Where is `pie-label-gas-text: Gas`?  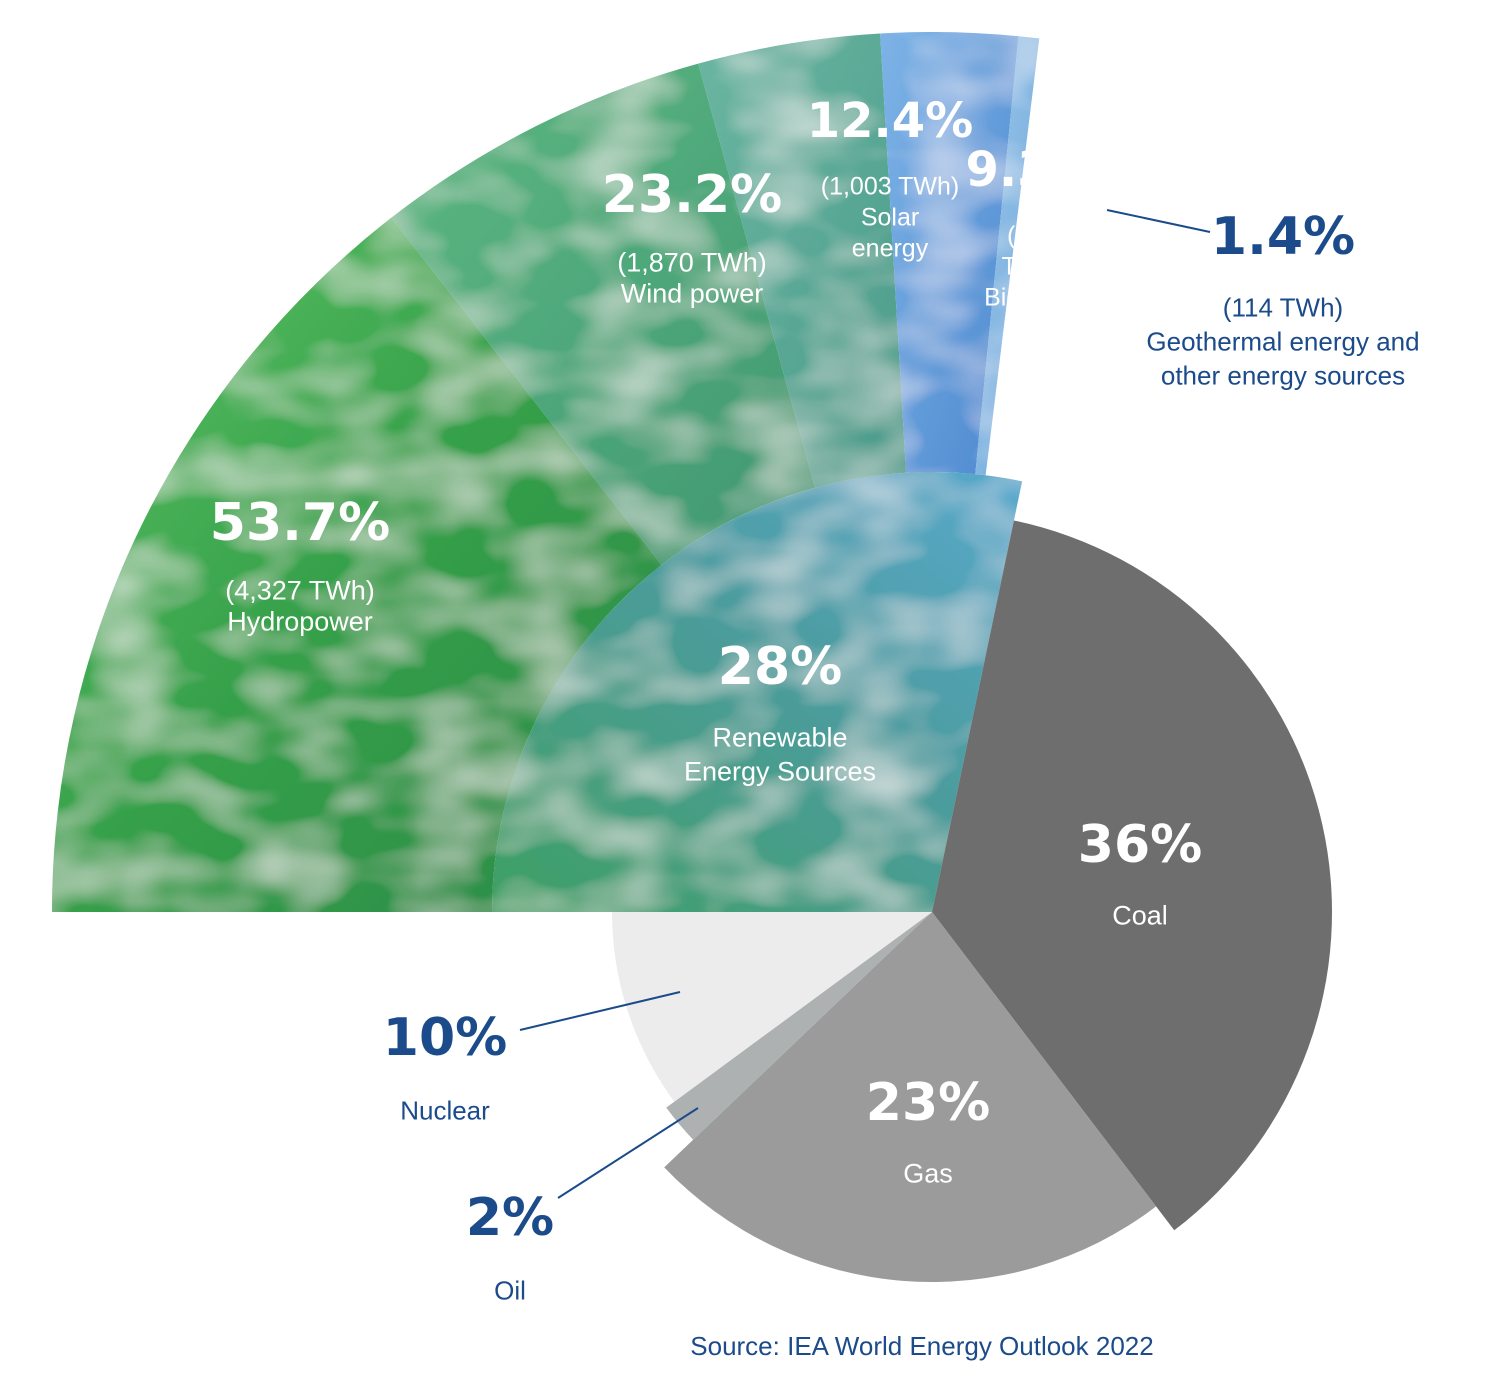
pie-label-gas-text: Gas is located at coordinates (928, 1174).